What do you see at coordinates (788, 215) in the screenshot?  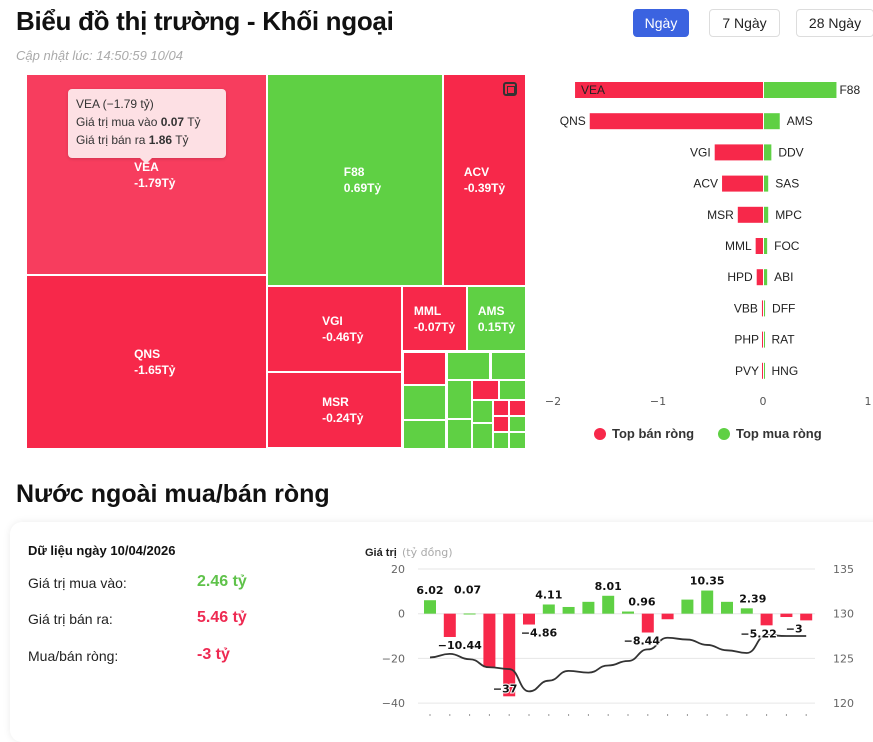 I see `buy-label: MPC` at bounding box center [788, 215].